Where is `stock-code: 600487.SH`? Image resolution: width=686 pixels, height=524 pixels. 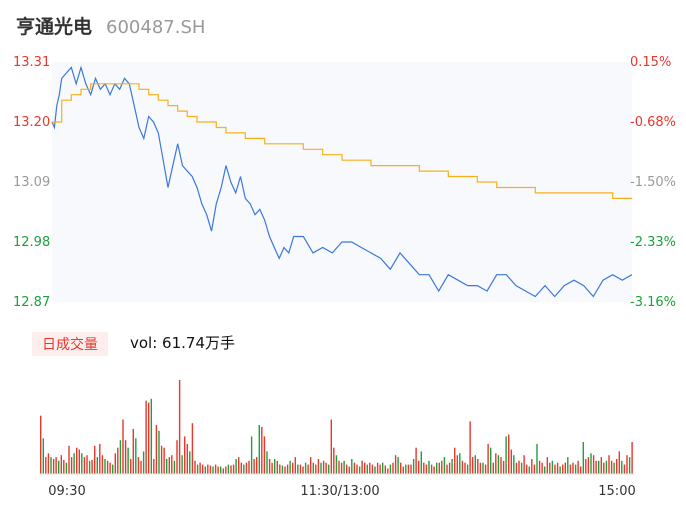 stock-code: 600487.SH is located at coordinates (156, 27).